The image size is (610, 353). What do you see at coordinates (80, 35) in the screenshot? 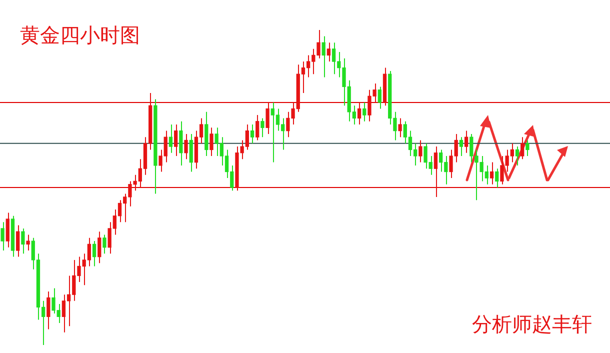
I see `chart-title: 黄金四小时图` at bounding box center [80, 35].